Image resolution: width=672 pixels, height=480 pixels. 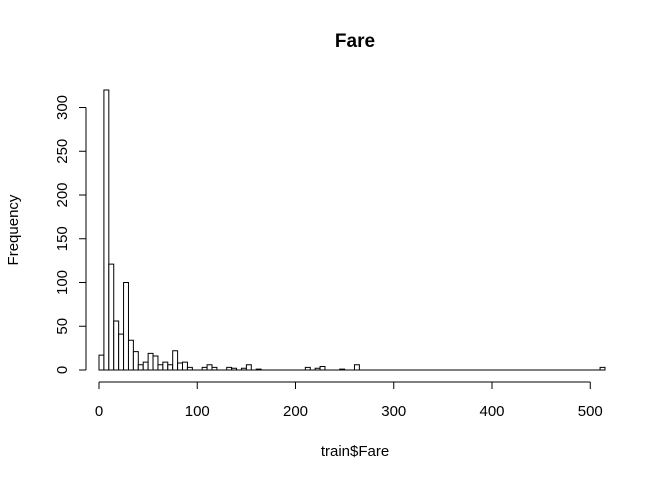 What do you see at coordinates (13, 229) in the screenshot?
I see `y-axis-label: Frequency` at bounding box center [13, 229].